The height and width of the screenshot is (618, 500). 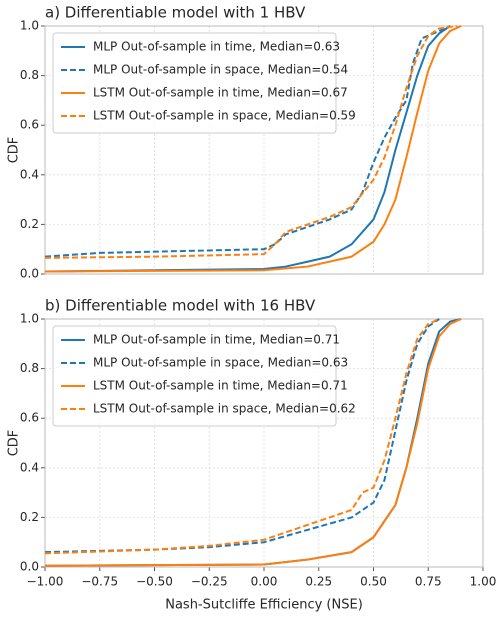 What do you see at coordinates (224, 409) in the screenshot?
I see `legend-label: LSTM Out-of-sample in space, Median=0.62` at bounding box center [224, 409].